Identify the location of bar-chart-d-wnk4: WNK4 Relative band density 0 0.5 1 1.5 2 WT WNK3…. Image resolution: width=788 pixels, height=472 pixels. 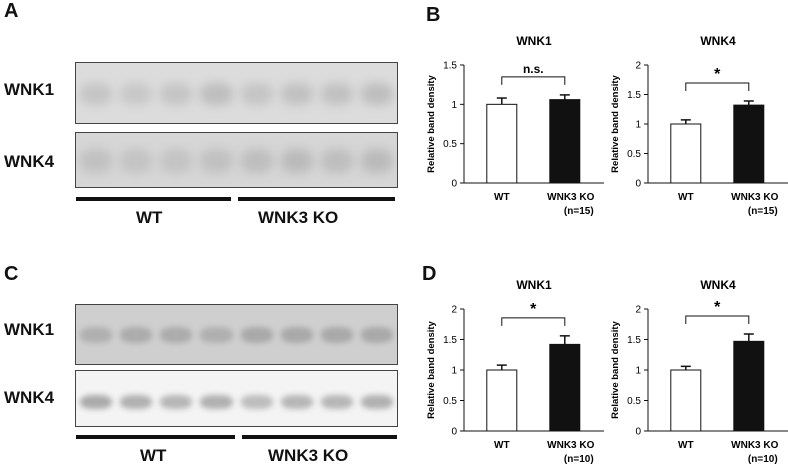
(699, 371).